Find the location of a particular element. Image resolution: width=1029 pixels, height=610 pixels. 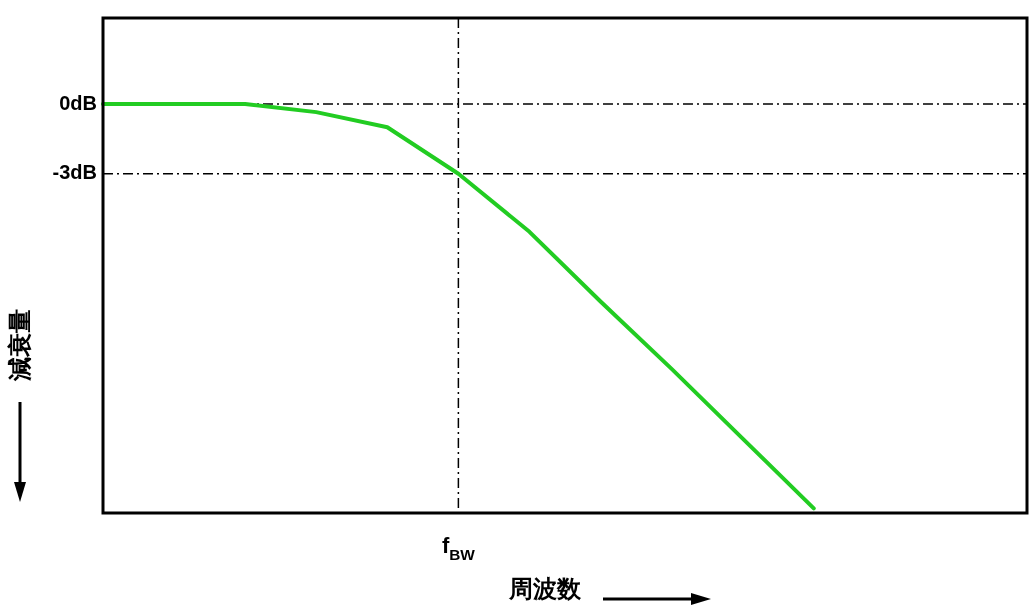

x-axis-title: 周波数 is located at coordinates (545, 589).